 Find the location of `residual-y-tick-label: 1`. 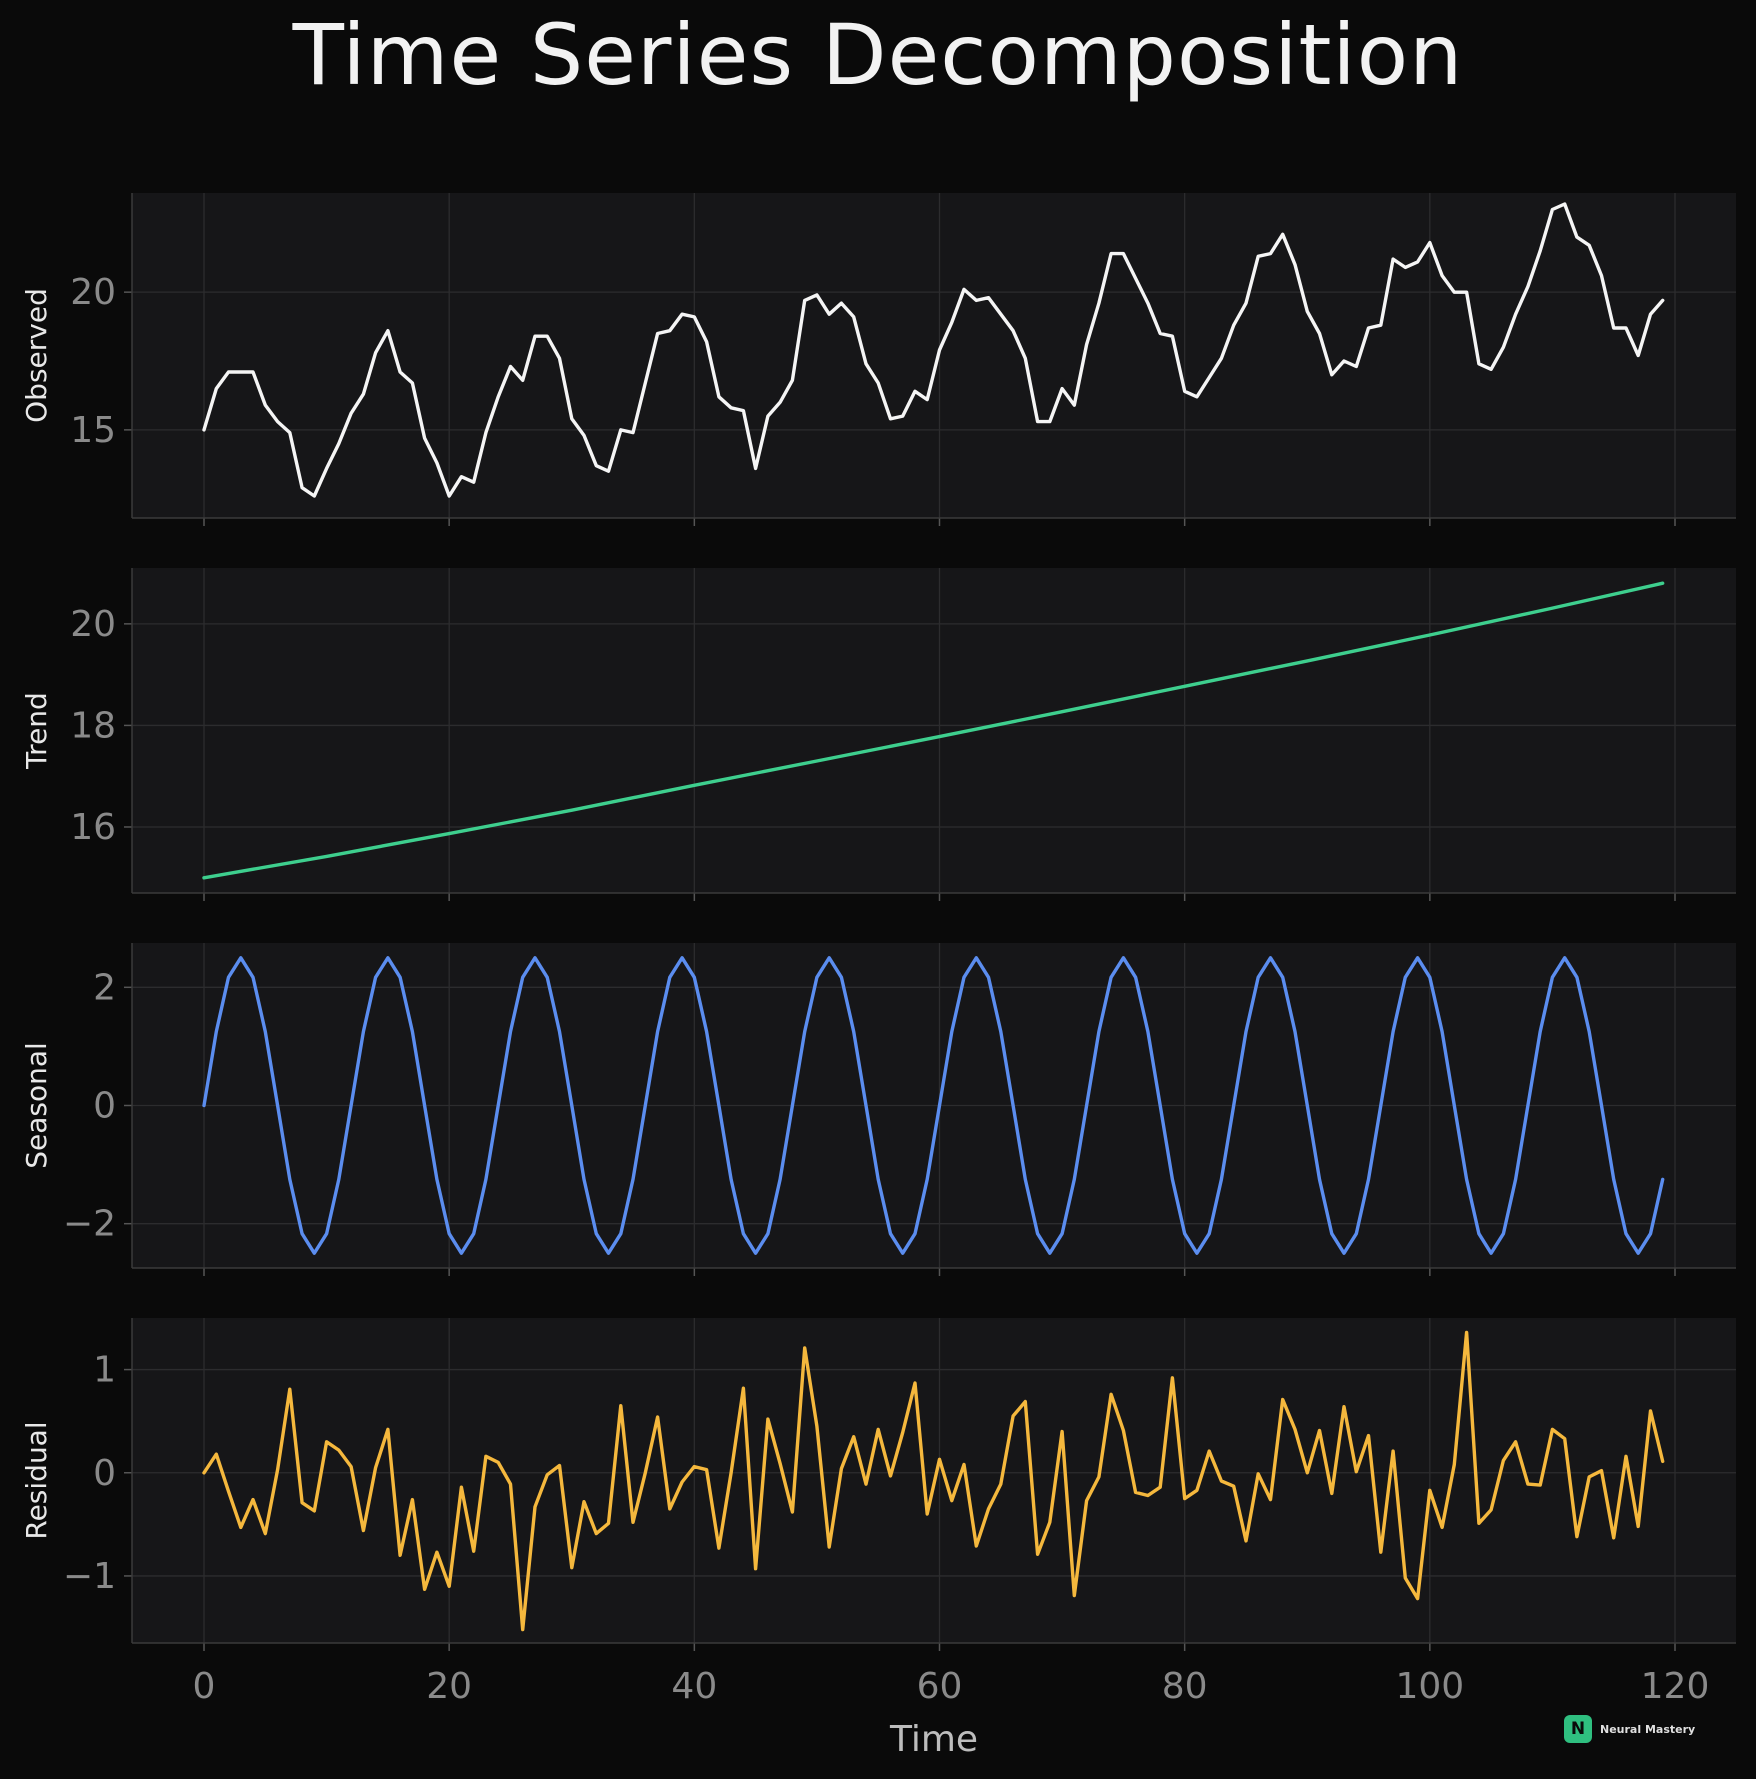

residual-y-tick-label: 1 is located at coordinates (104, 1370).